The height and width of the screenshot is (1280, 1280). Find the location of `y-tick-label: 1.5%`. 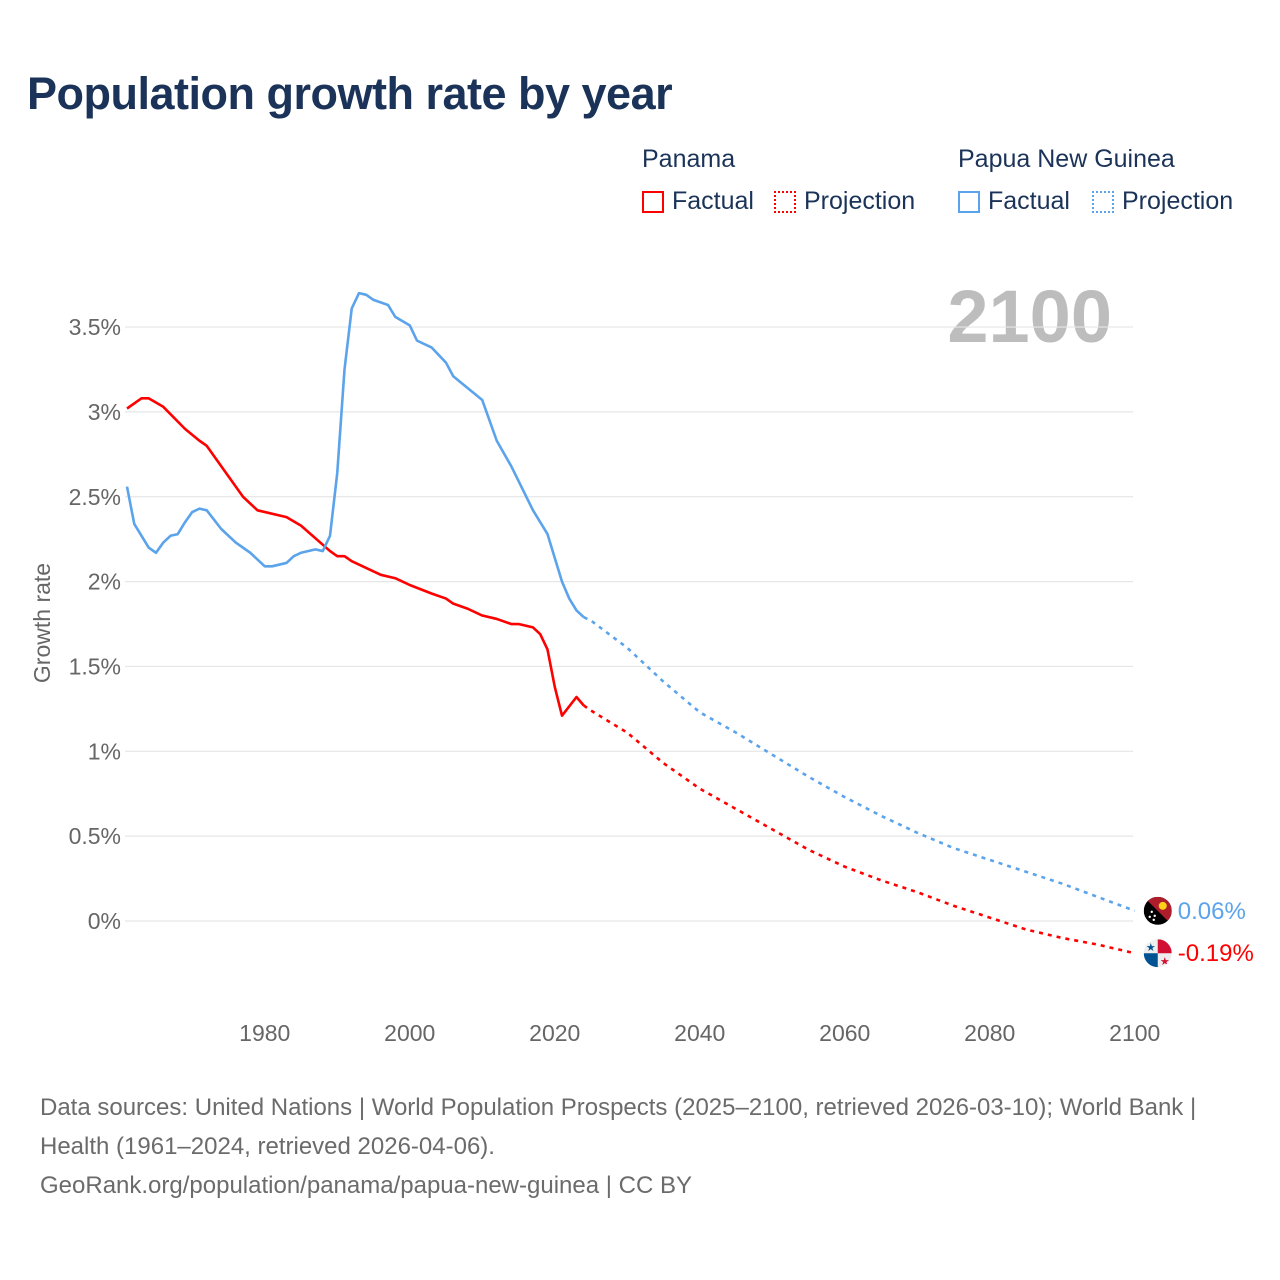

y-tick-label: 1.5% is located at coordinates (95, 666).